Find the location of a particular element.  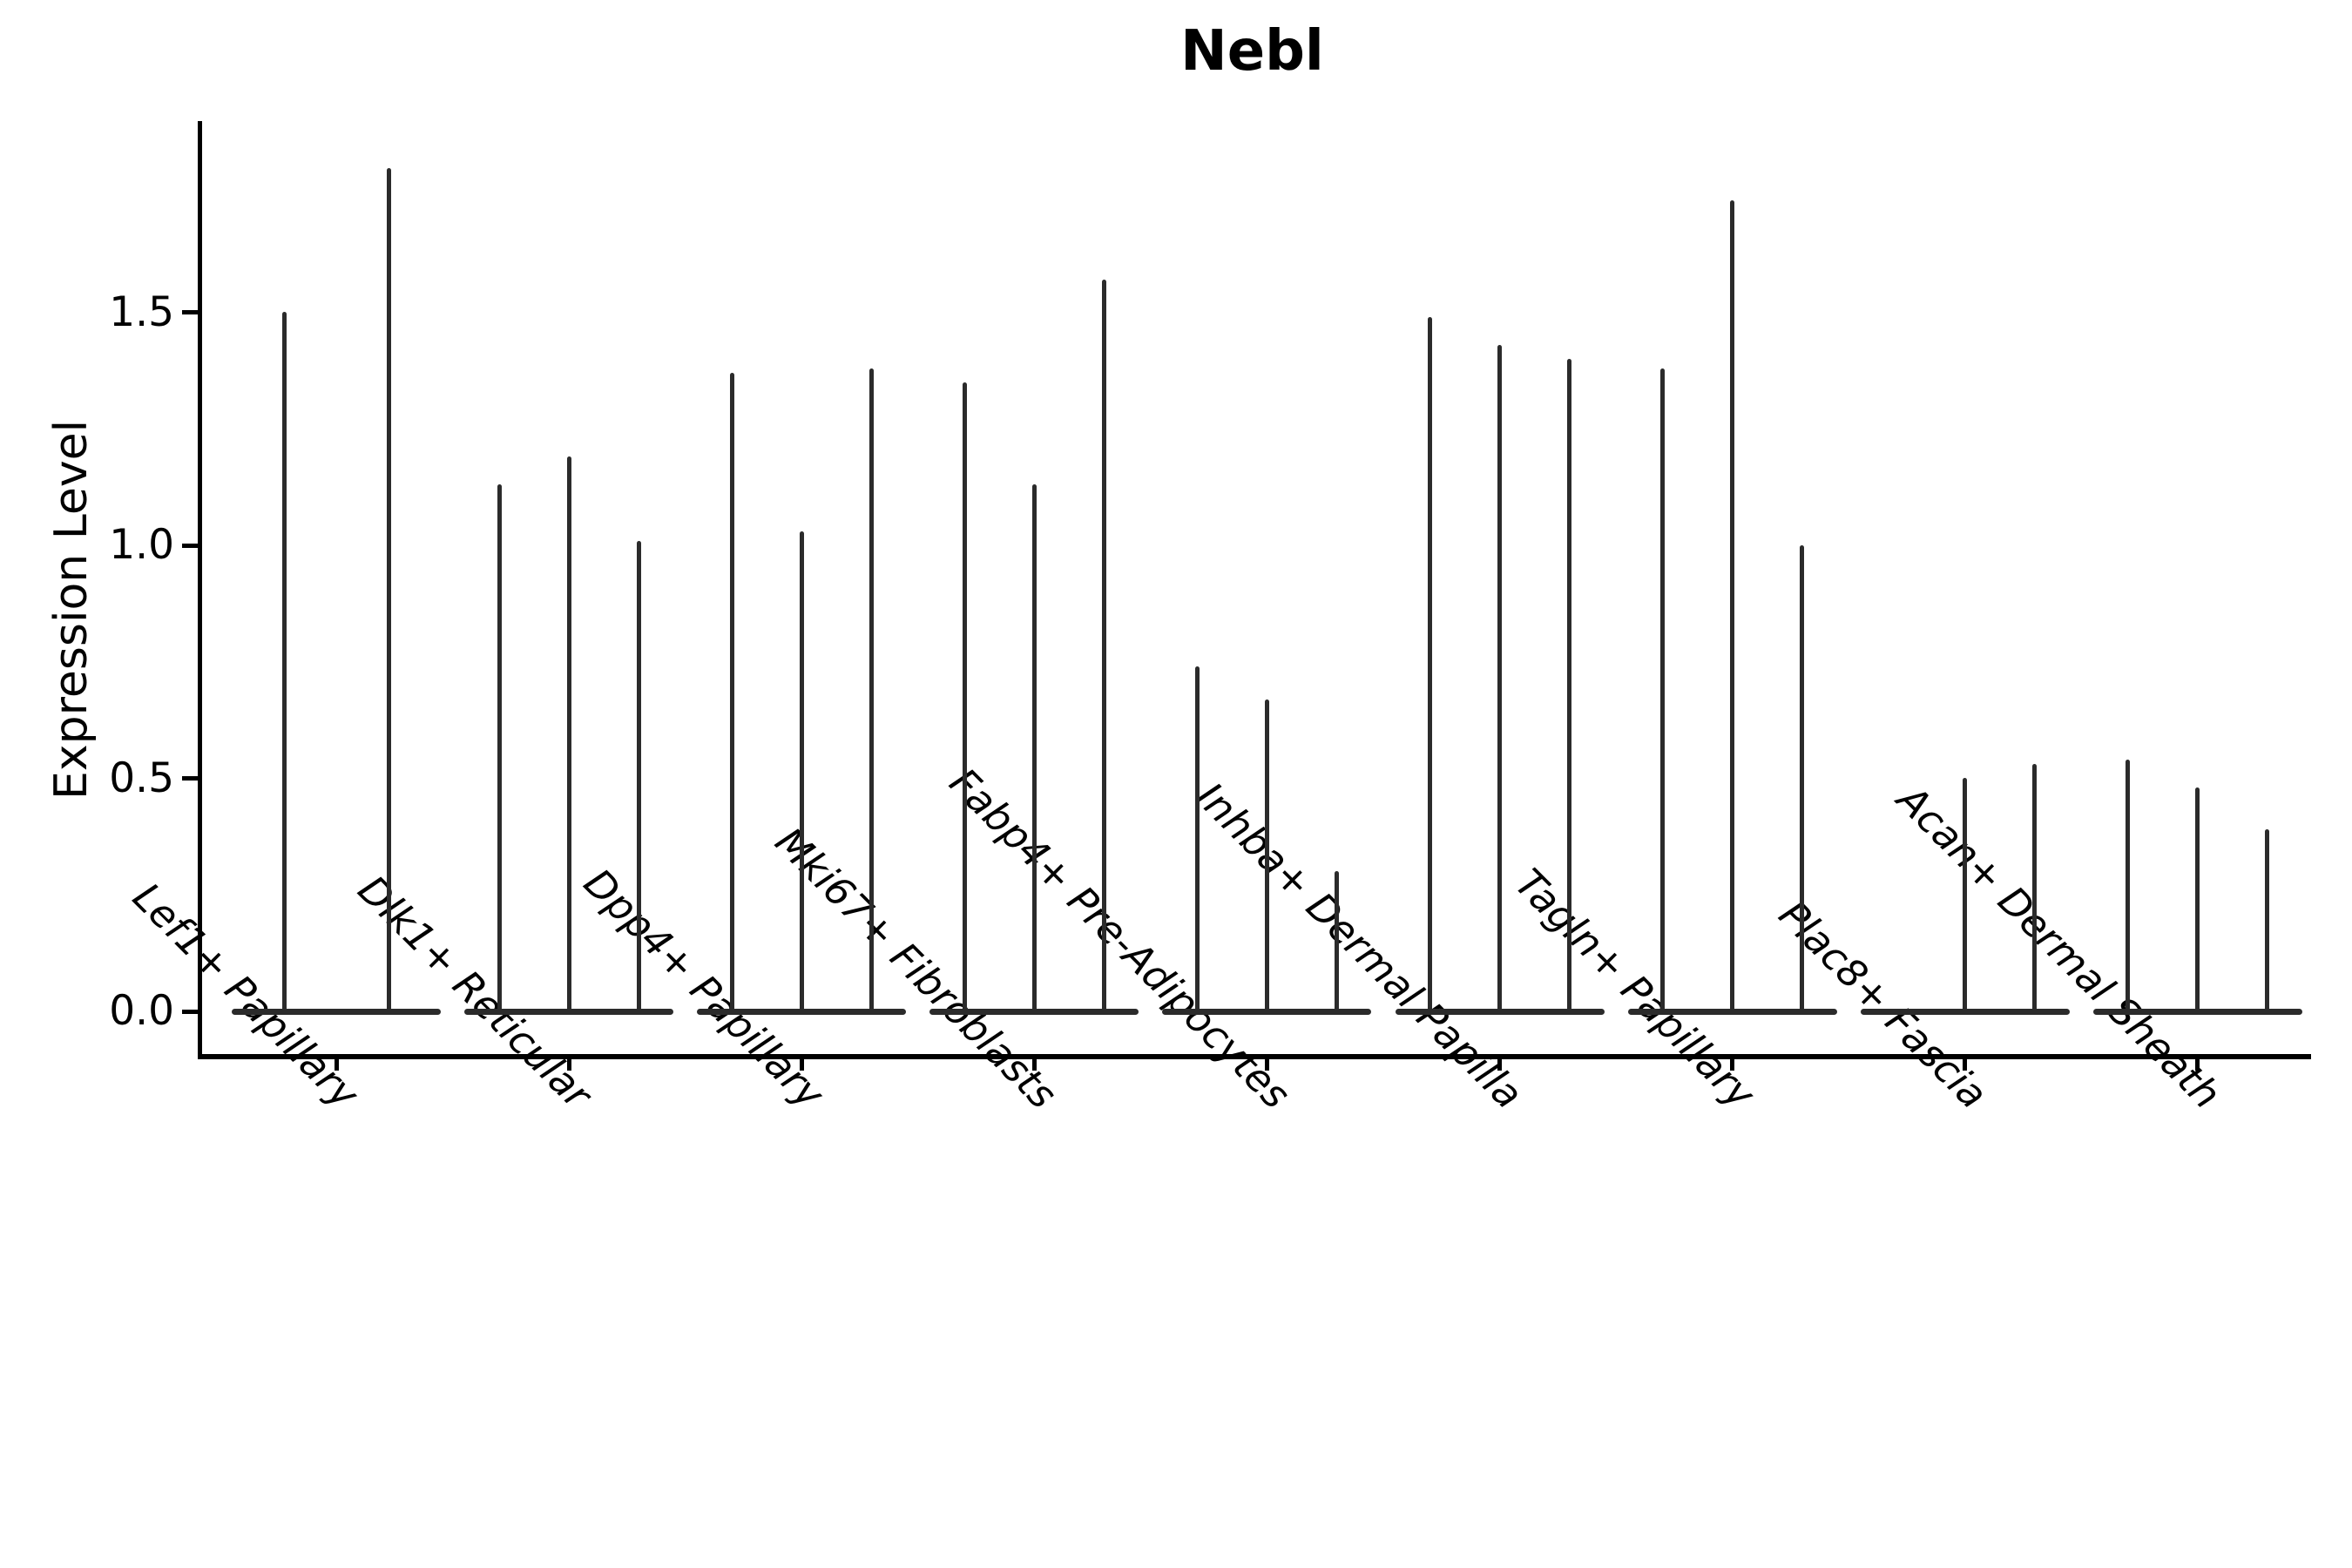

y-tick-label: 1.0 is located at coordinates (141, 545).